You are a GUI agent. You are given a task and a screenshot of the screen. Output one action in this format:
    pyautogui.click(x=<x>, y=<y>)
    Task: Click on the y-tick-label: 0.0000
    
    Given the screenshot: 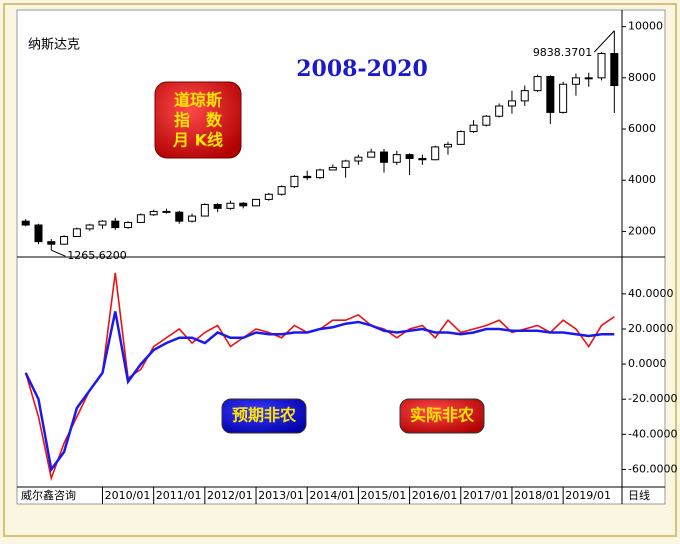 What is the action you would take?
    pyautogui.click(x=647, y=363)
    